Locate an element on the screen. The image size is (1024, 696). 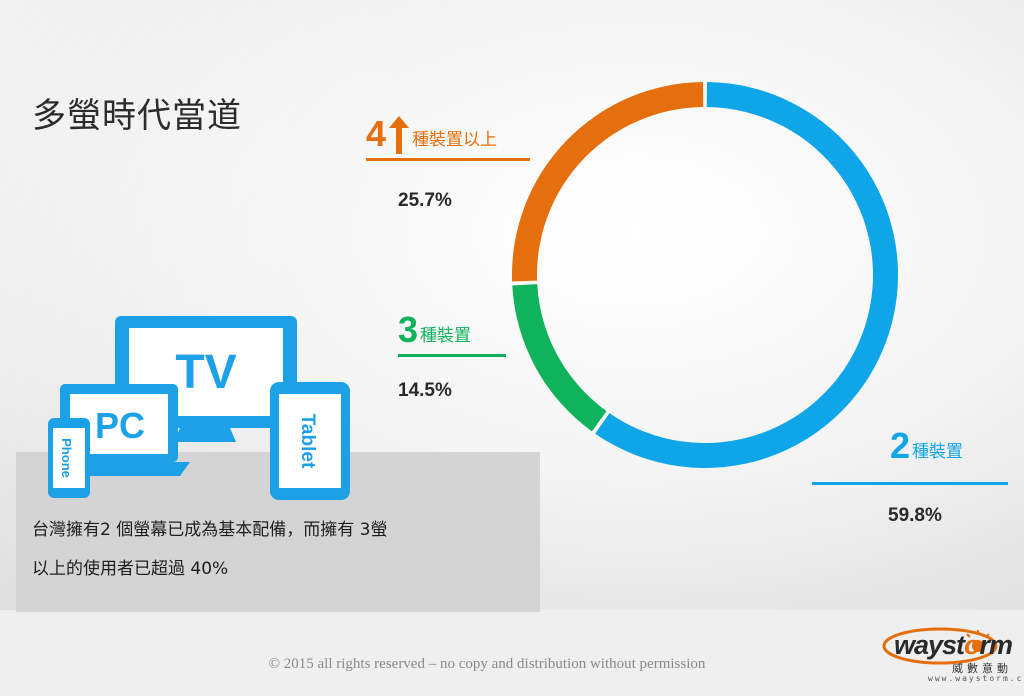
slide-title: 多螢時代當道 is located at coordinates (137, 116).